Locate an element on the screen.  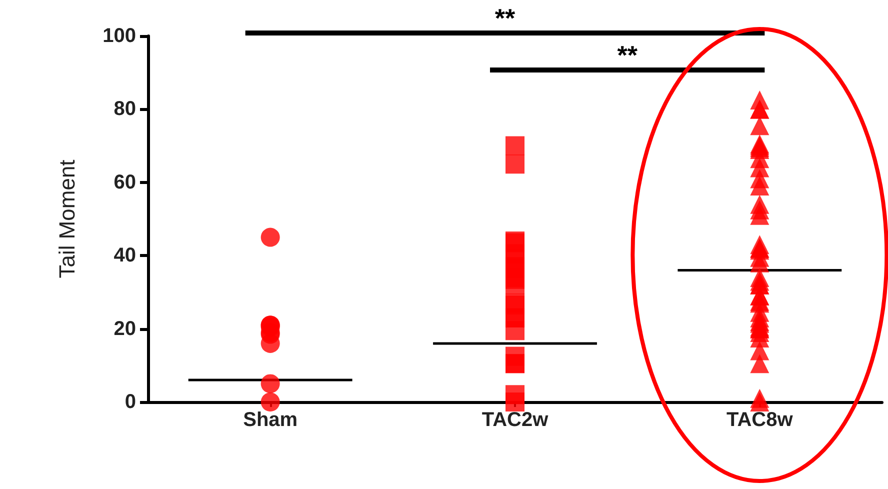
x-tick-label: TAC8w is located at coordinates (760, 420).